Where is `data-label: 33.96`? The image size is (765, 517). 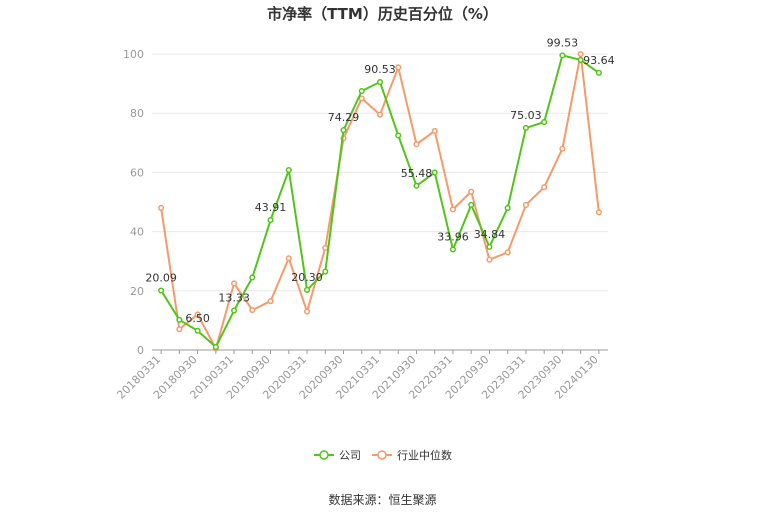 data-label: 33.96 is located at coordinates (453, 236).